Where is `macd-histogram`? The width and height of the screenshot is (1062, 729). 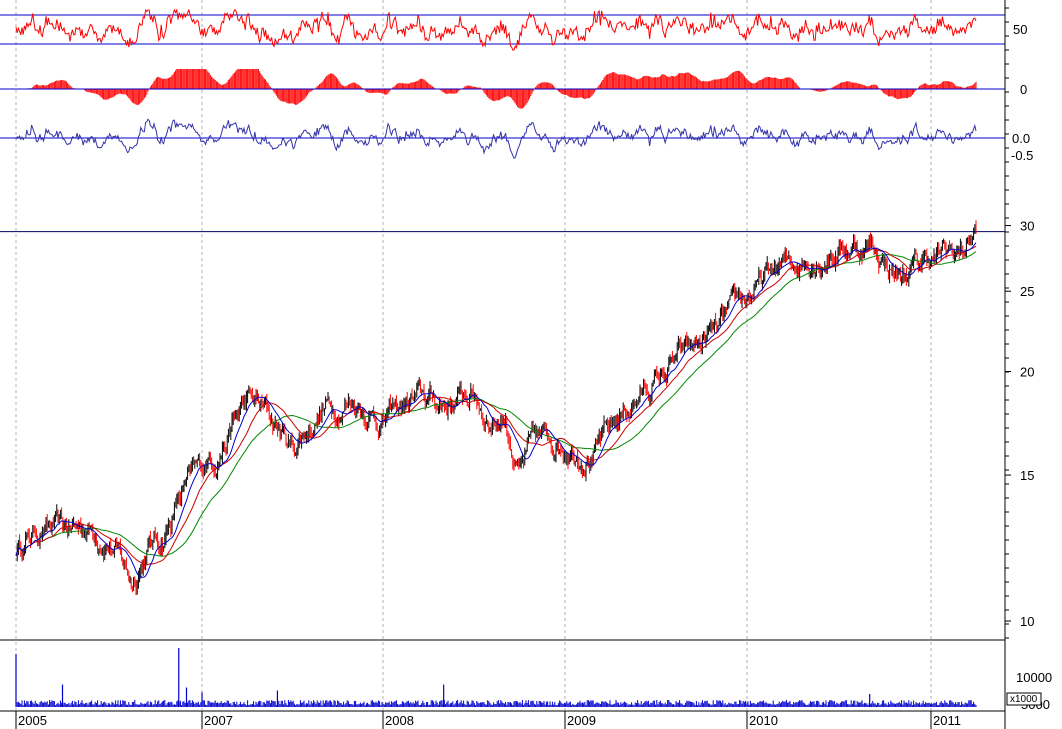 macd-histogram is located at coordinates (502, 89).